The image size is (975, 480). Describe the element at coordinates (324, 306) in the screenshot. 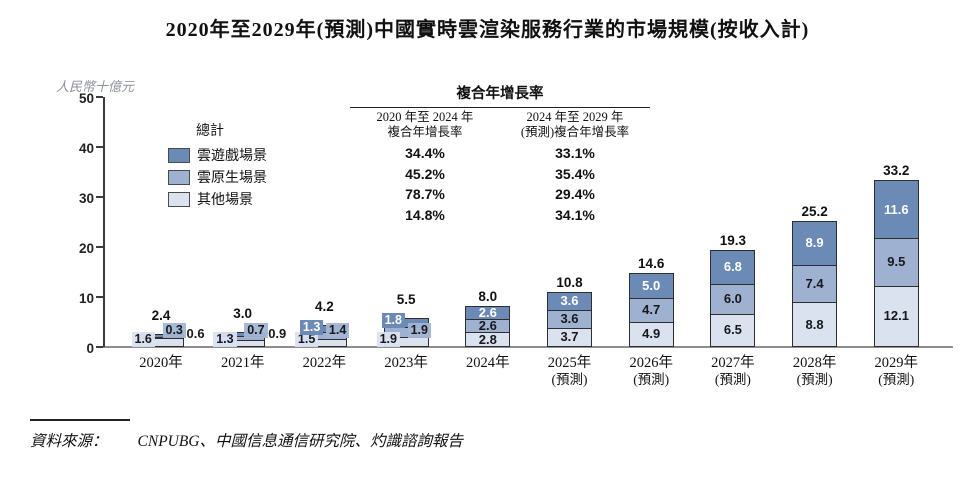

I see `bar-total-label: 4.2` at that location.